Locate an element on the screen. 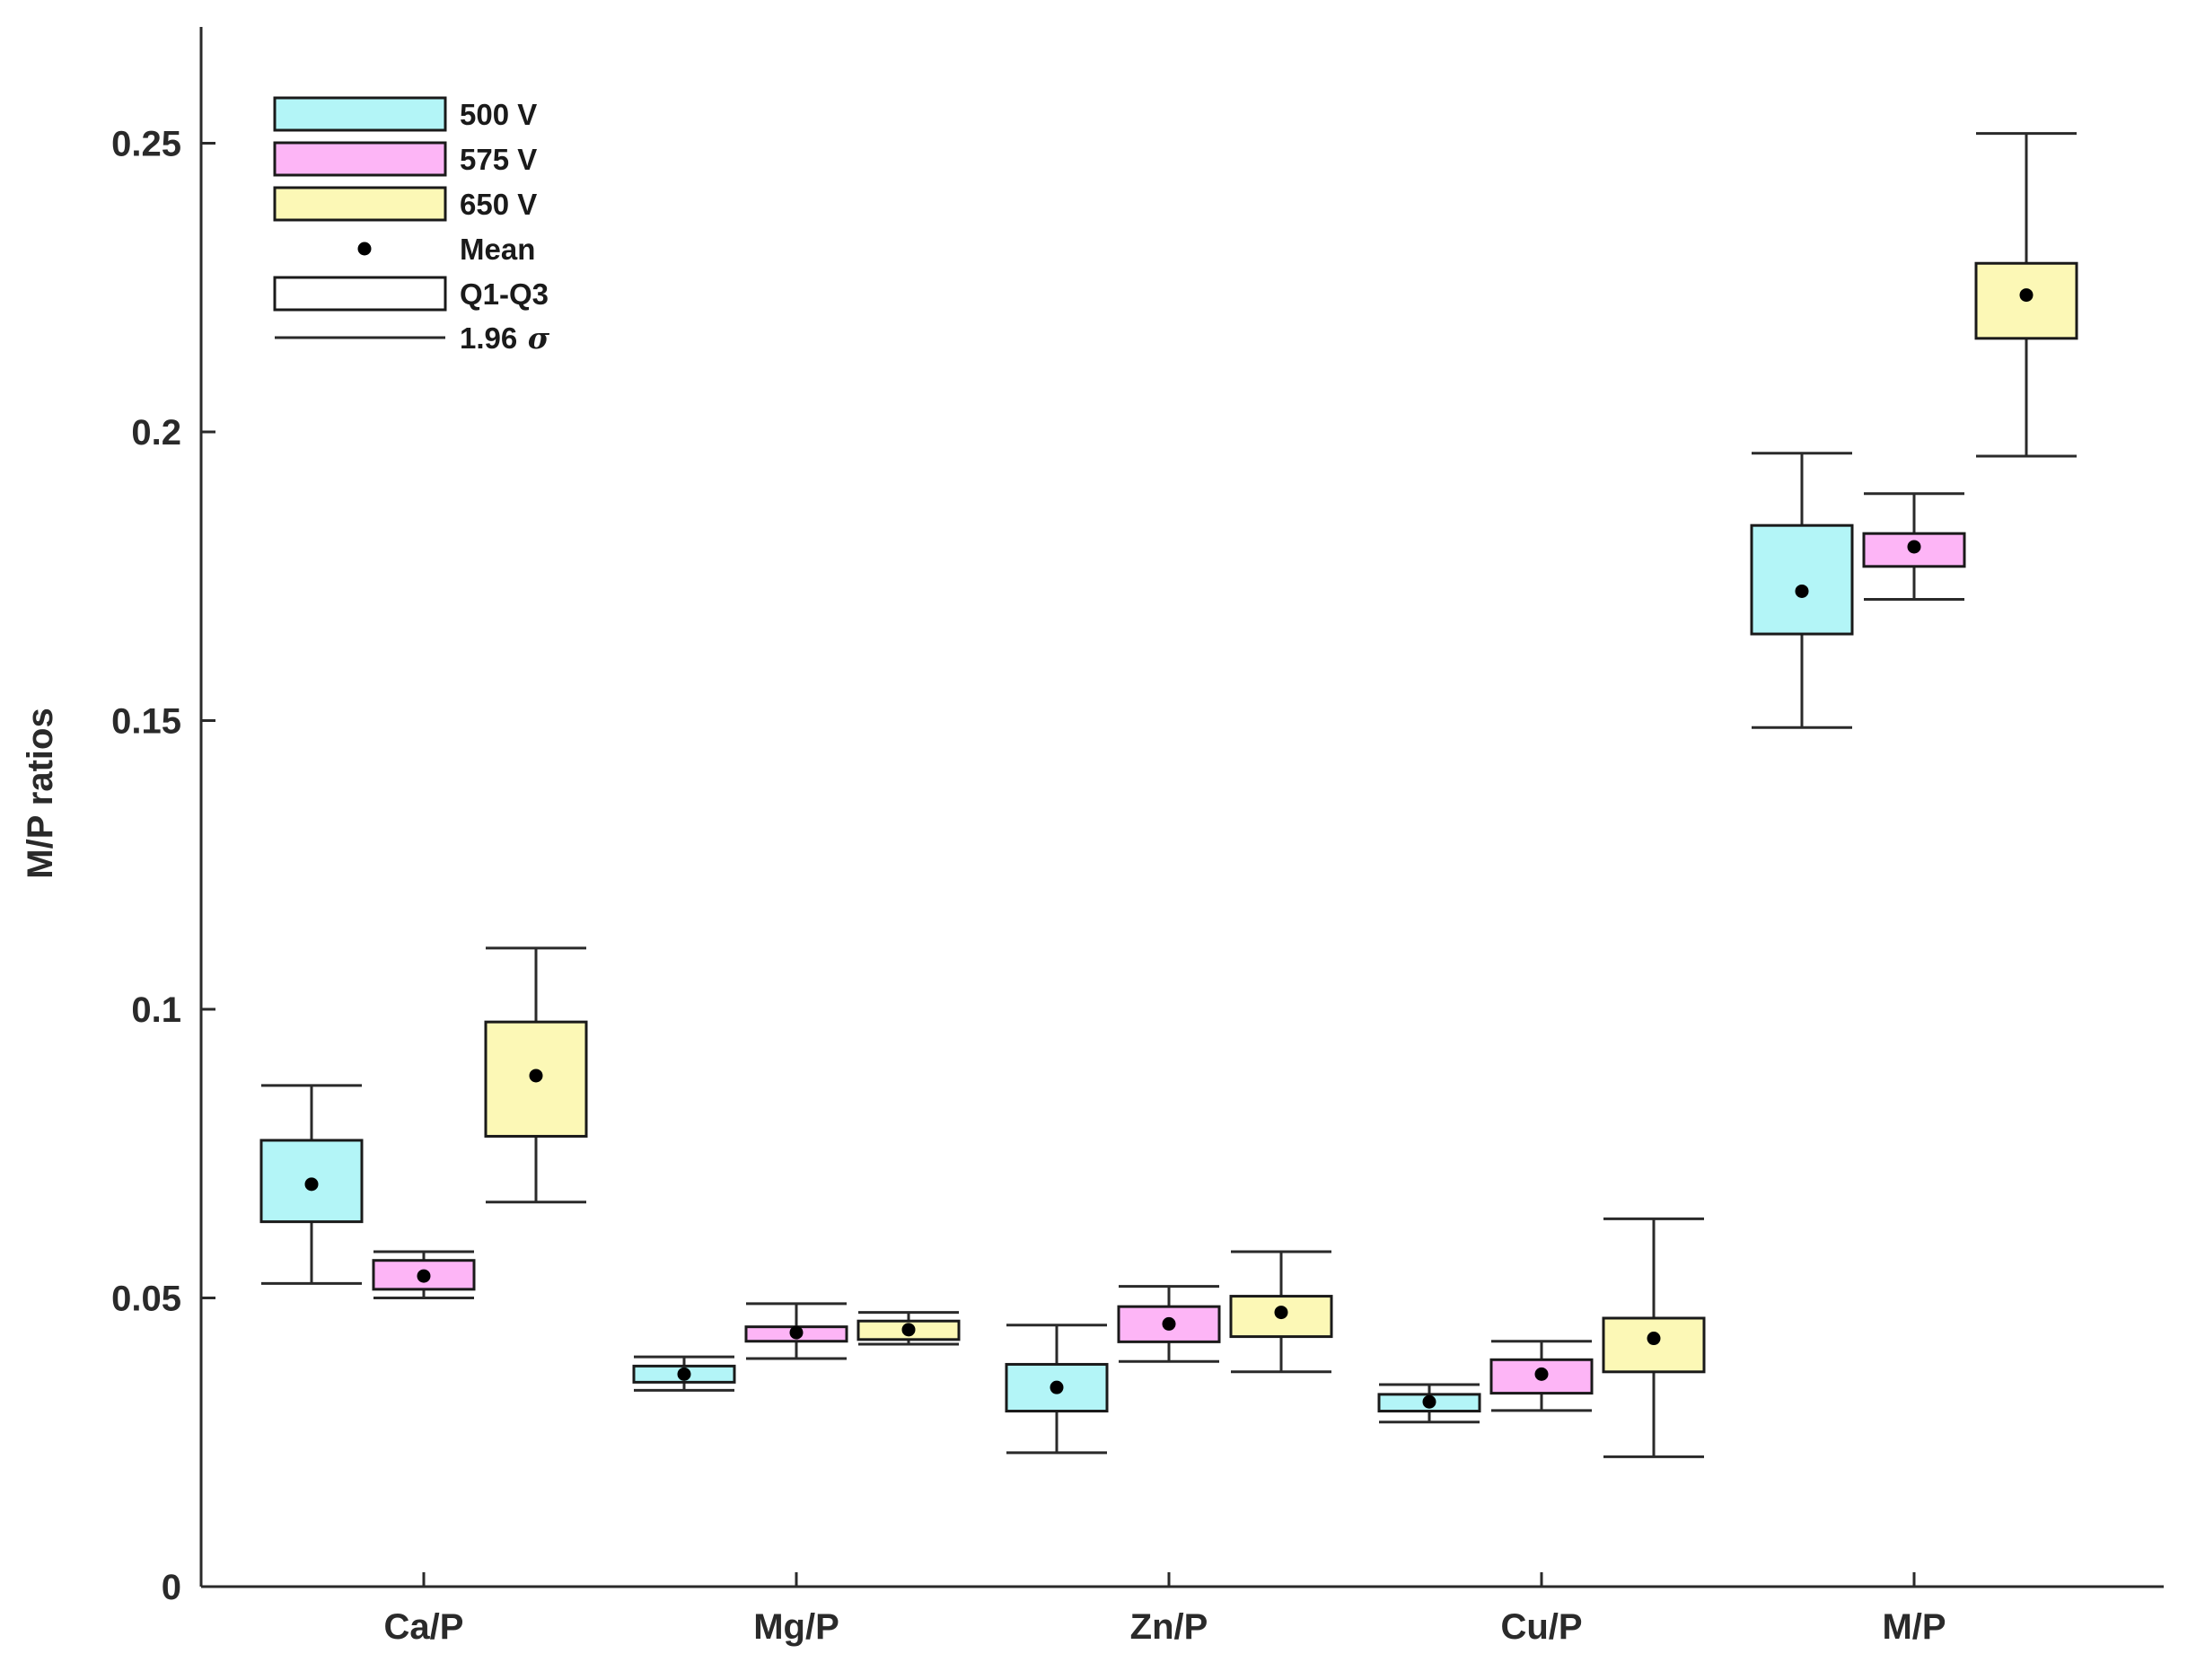 This screenshot has height=1680, width=2205. legend-sigma-symbol: σ is located at coordinates (533, 338).